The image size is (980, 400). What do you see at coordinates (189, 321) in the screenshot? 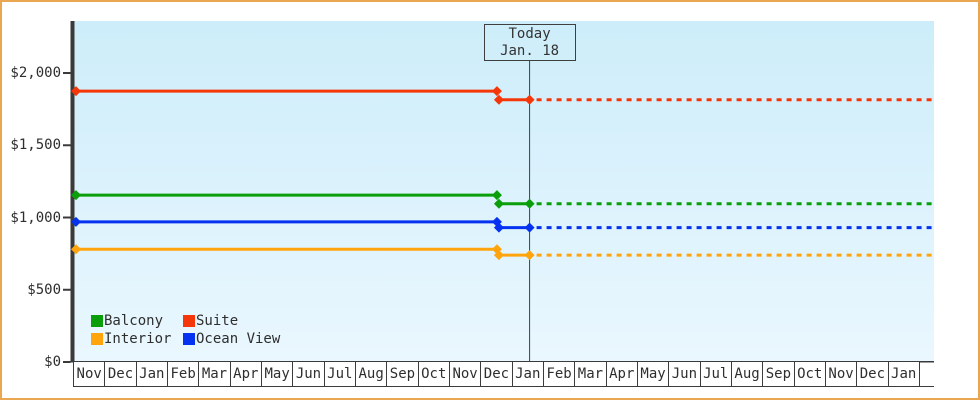
I see `legend-swatch-suite` at bounding box center [189, 321].